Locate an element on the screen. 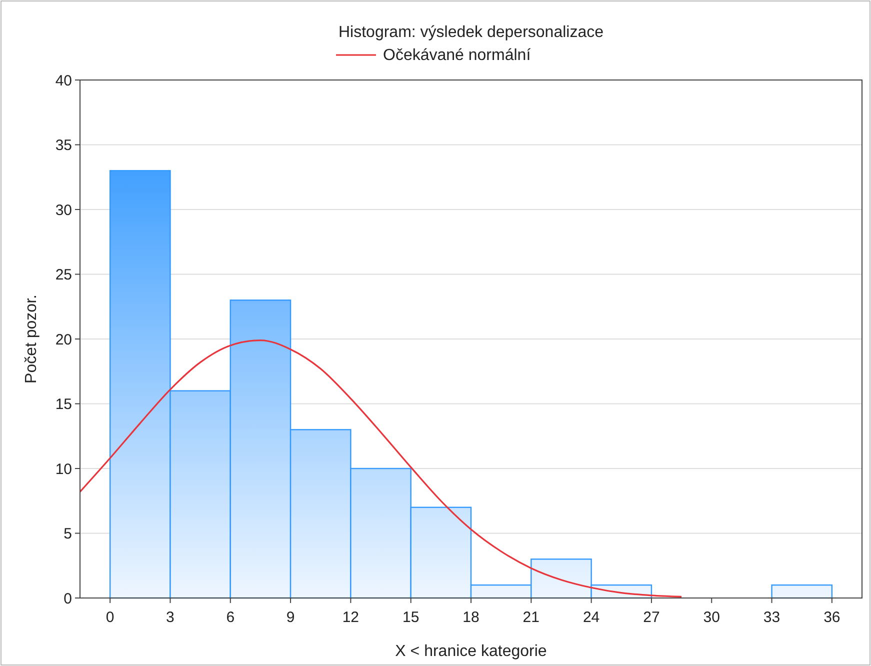  y-tick-label: 40 is located at coordinates (63, 81).